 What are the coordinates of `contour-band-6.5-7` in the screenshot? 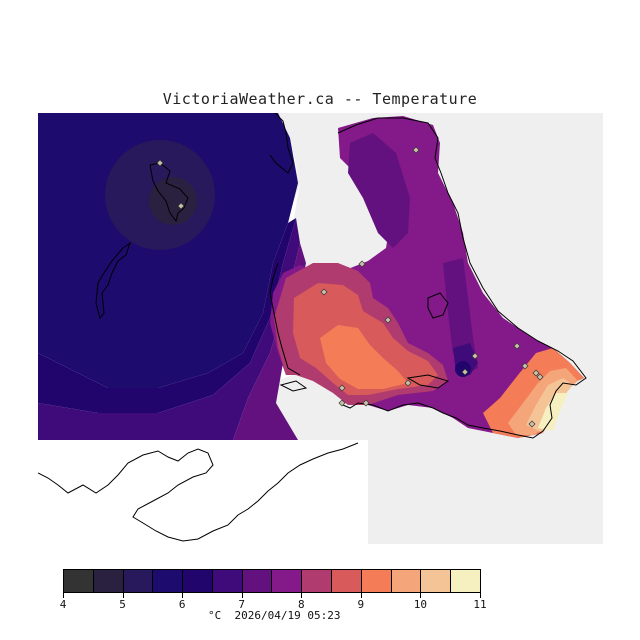 It's located at (167, 315).